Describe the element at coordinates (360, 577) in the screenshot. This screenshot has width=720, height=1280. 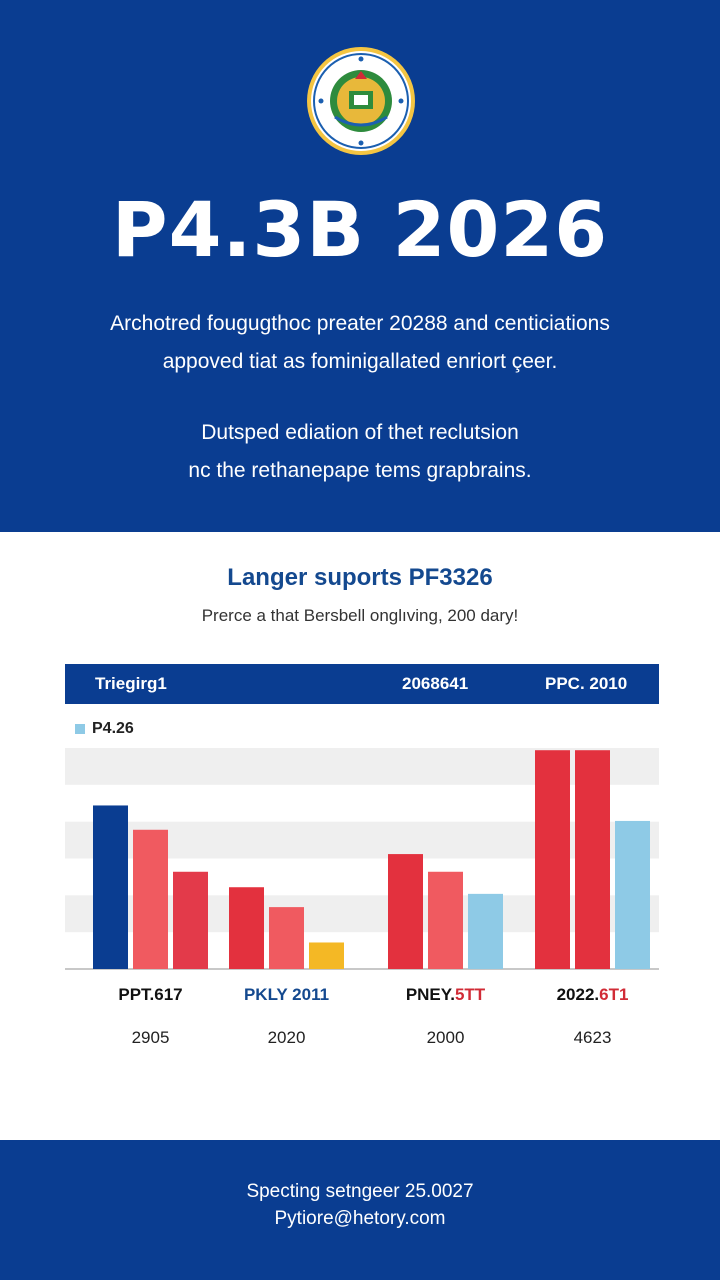
I see `chart-title: Langer suports PF3326` at that location.